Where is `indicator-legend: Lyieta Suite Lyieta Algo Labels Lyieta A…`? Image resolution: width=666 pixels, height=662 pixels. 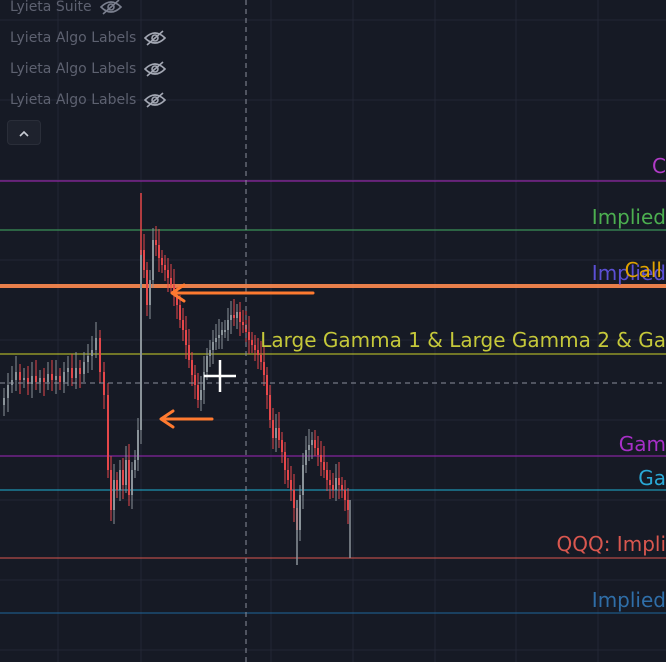
indicator-legend: Lyieta Suite Lyieta Algo Labels Lyieta A… is located at coordinates (110, 60).